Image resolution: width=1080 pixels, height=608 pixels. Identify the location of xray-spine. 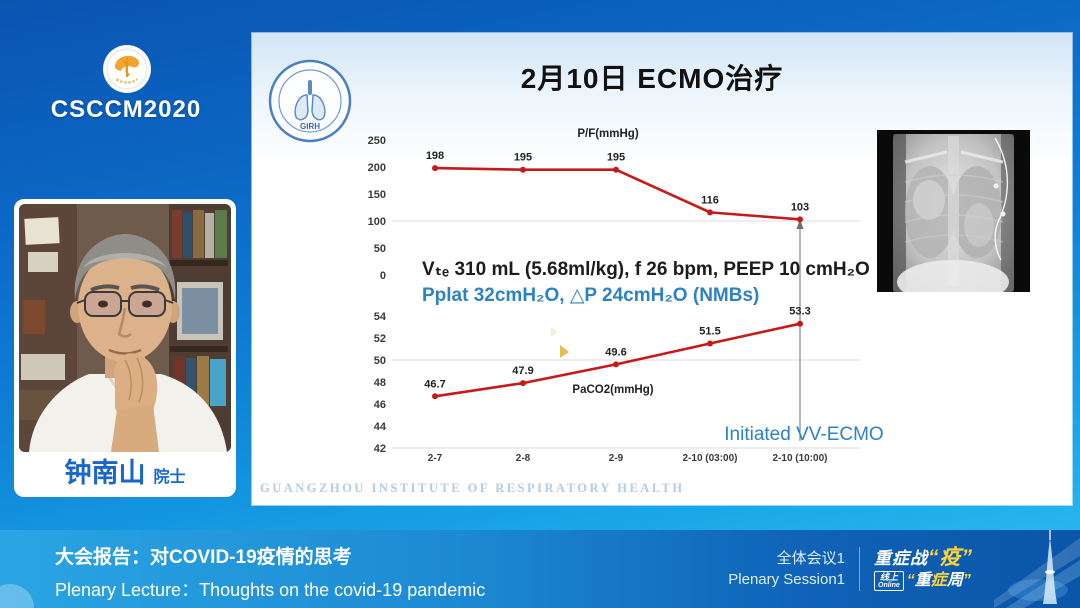
(953, 211).